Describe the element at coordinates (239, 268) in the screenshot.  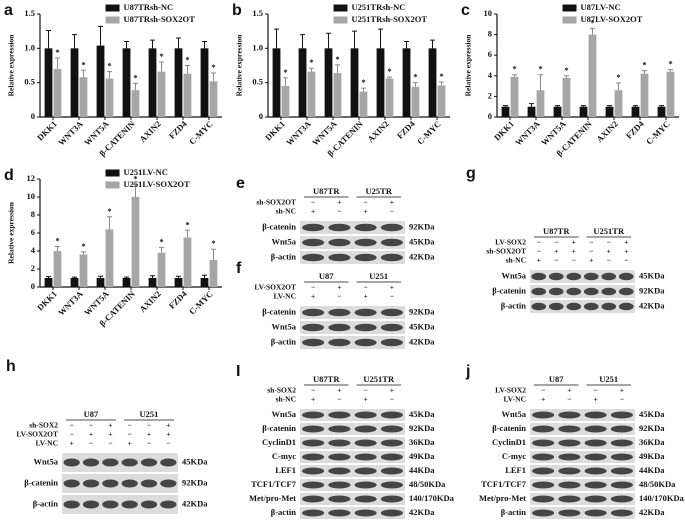
I see `panel-label: f` at that location.